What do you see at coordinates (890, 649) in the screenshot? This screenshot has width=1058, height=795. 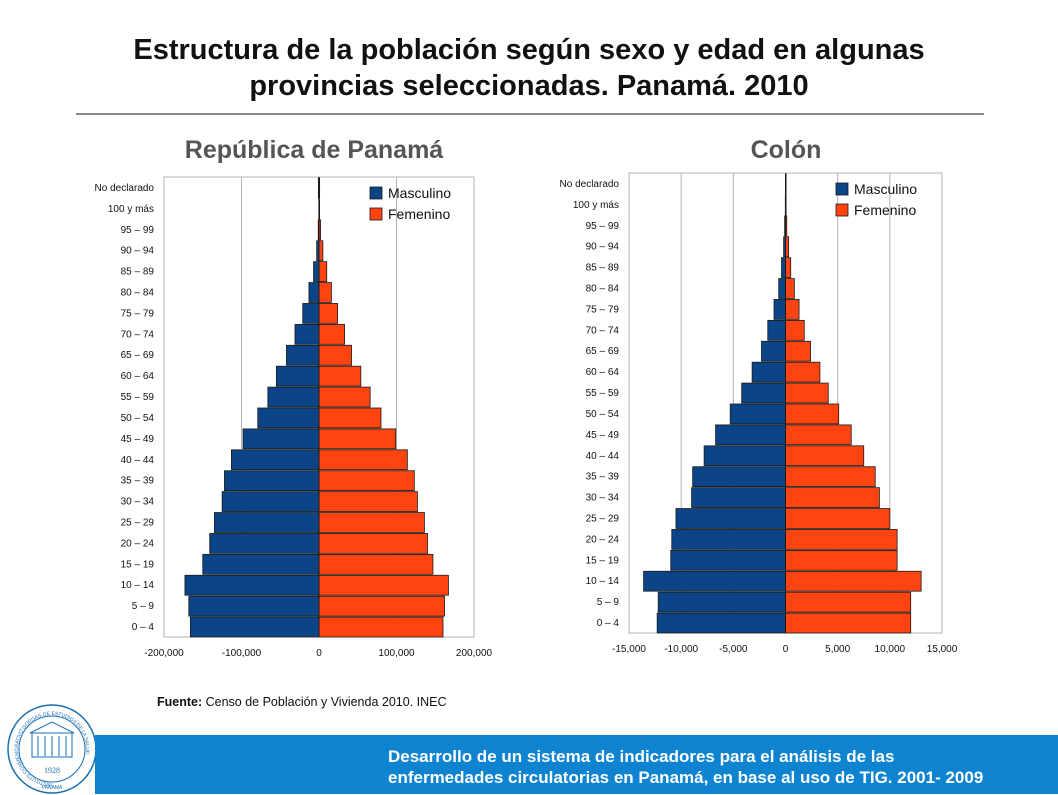 I see `colon-x-tick-label: 10,000` at bounding box center [890, 649].